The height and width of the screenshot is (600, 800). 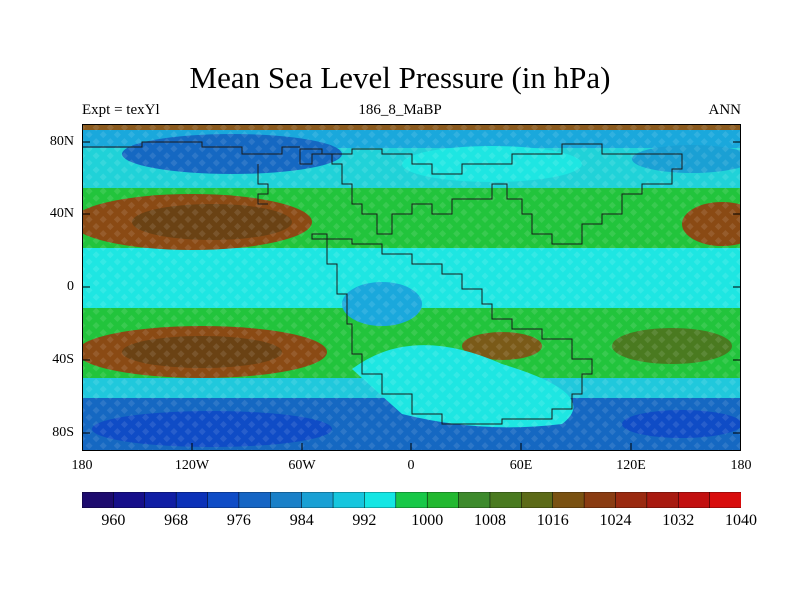 I want to click on colorbar-label: 1040, so click(x=741, y=520).